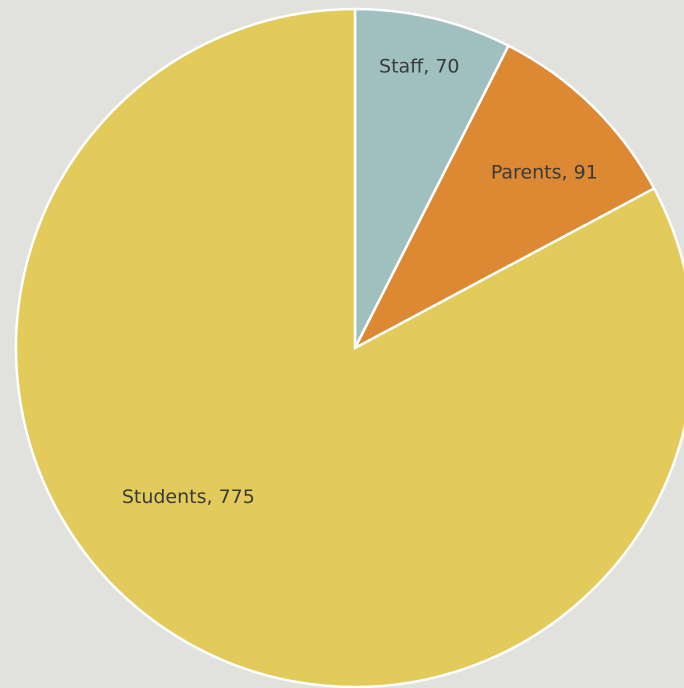 The height and width of the screenshot is (688, 684). Describe the element at coordinates (188, 497) in the screenshot. I see `data-label: Students, 775` at that location.